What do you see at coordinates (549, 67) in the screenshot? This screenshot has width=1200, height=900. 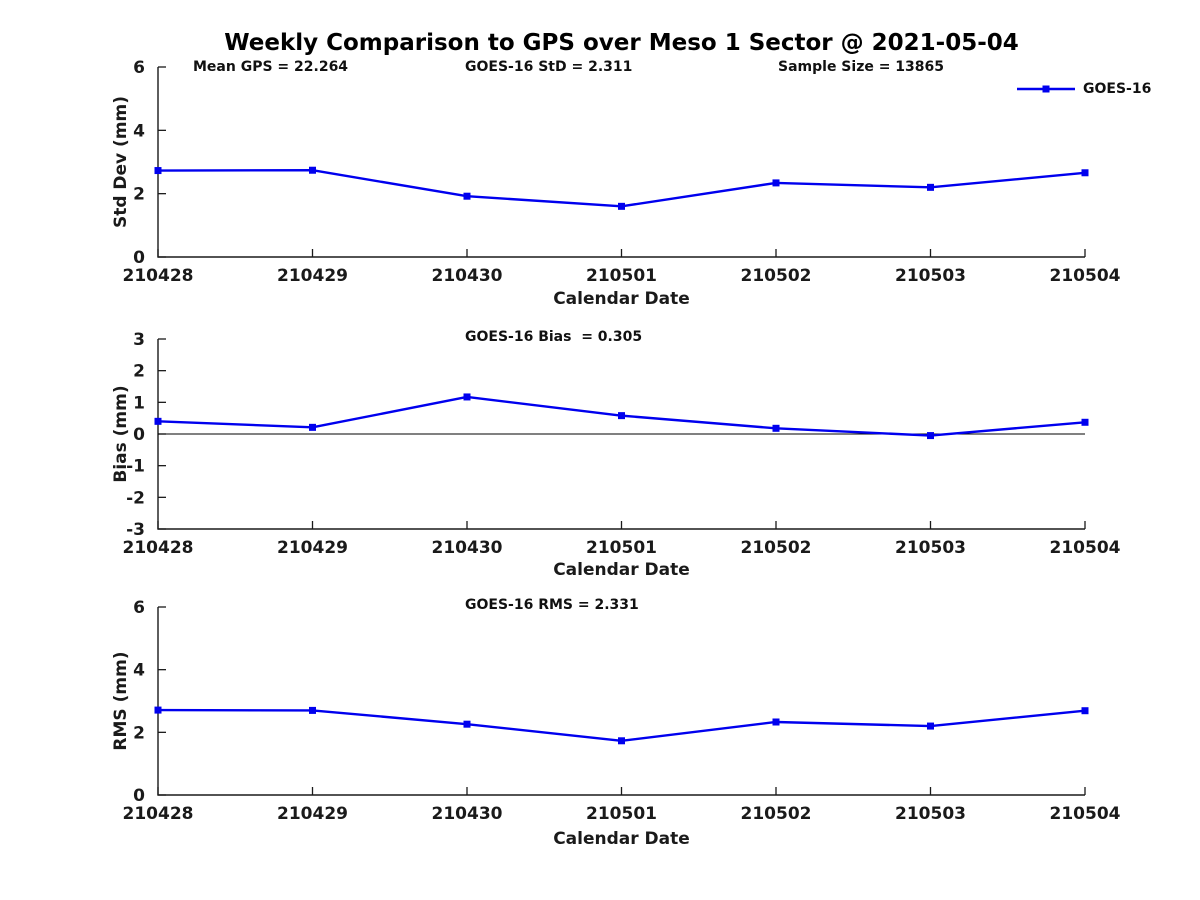 I see `goes16-std-annotation: GOES-16 StD = 2.311` at bounding box center [549, 67].